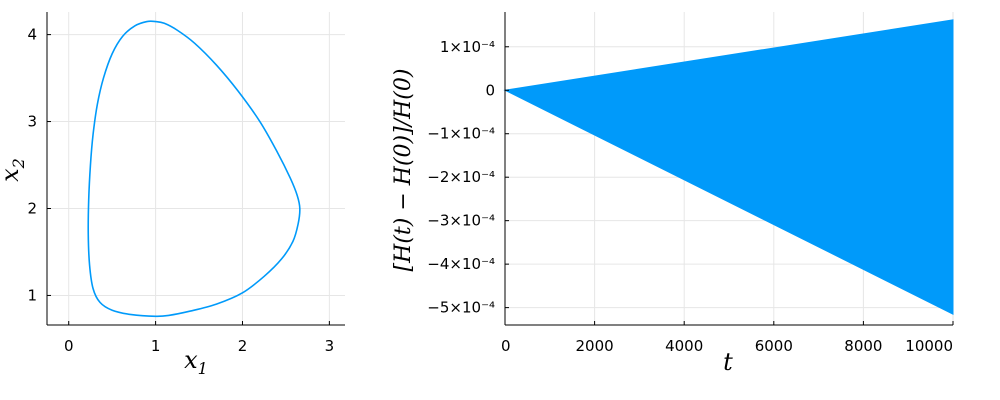  I want to click on energy-error-y-tick-label: −1×10⁻⁴, so click(461, 134).